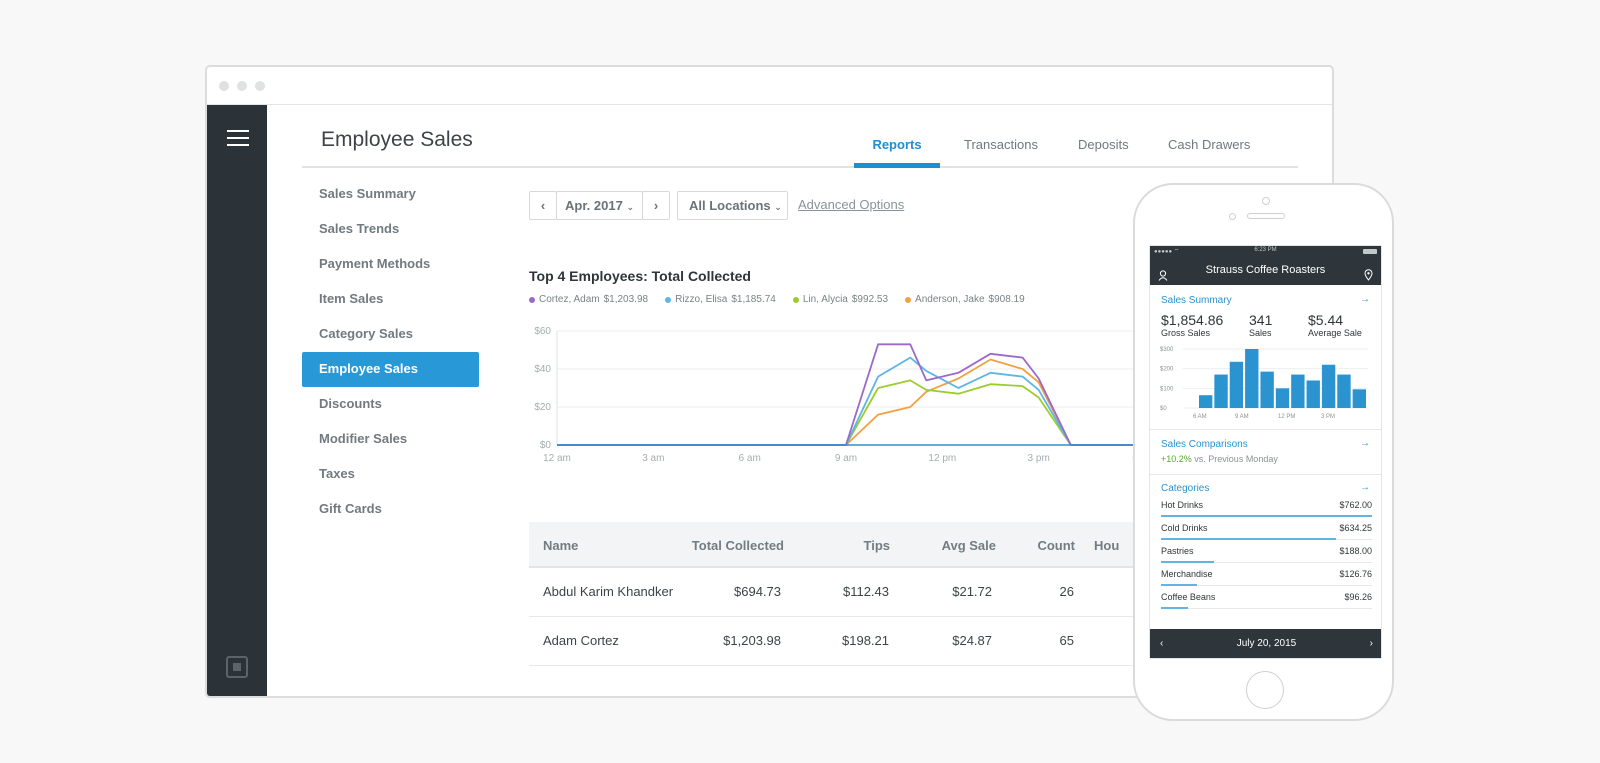  Describe the element at coordinates (1368, 278) in the screenshot. I see `location-pin-icon` at that location.